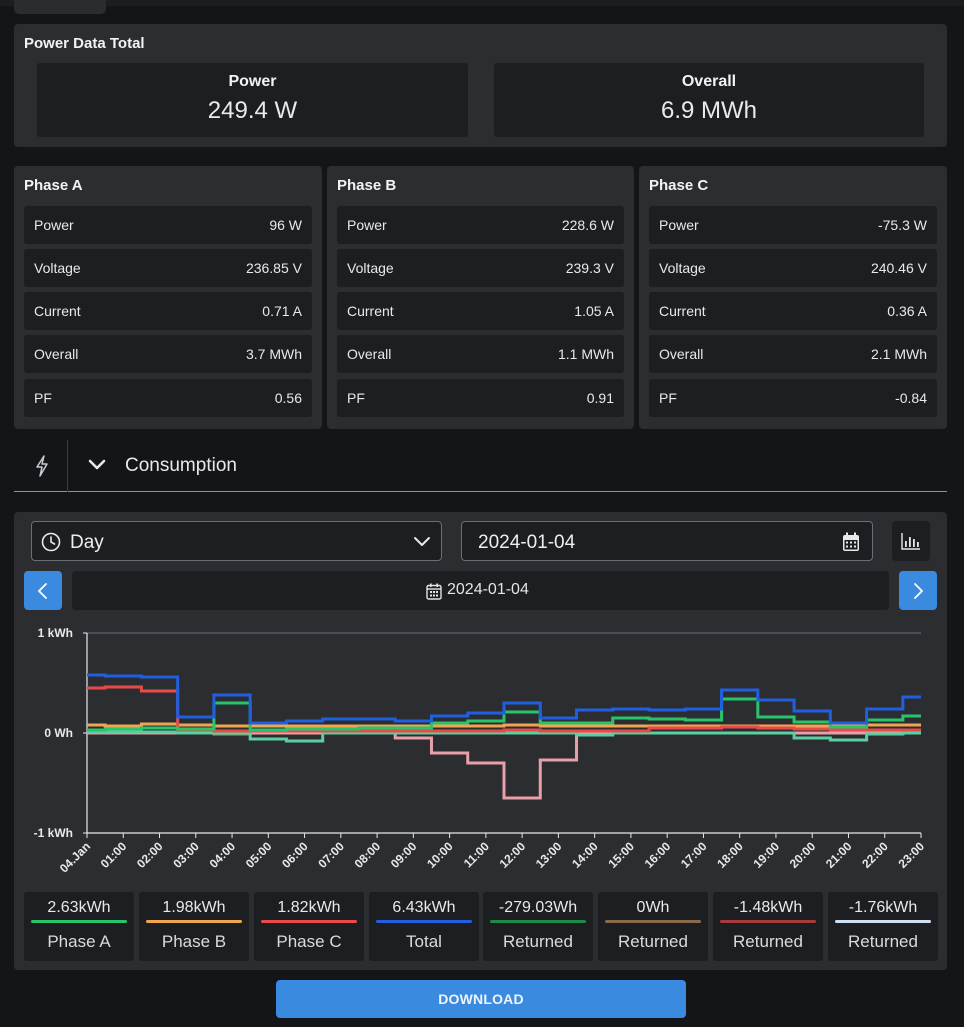  What do you see at coordinates (368, 855) in the screenshot?
I see `x-tick-label: 08:00` at bounding box center [368, 855].